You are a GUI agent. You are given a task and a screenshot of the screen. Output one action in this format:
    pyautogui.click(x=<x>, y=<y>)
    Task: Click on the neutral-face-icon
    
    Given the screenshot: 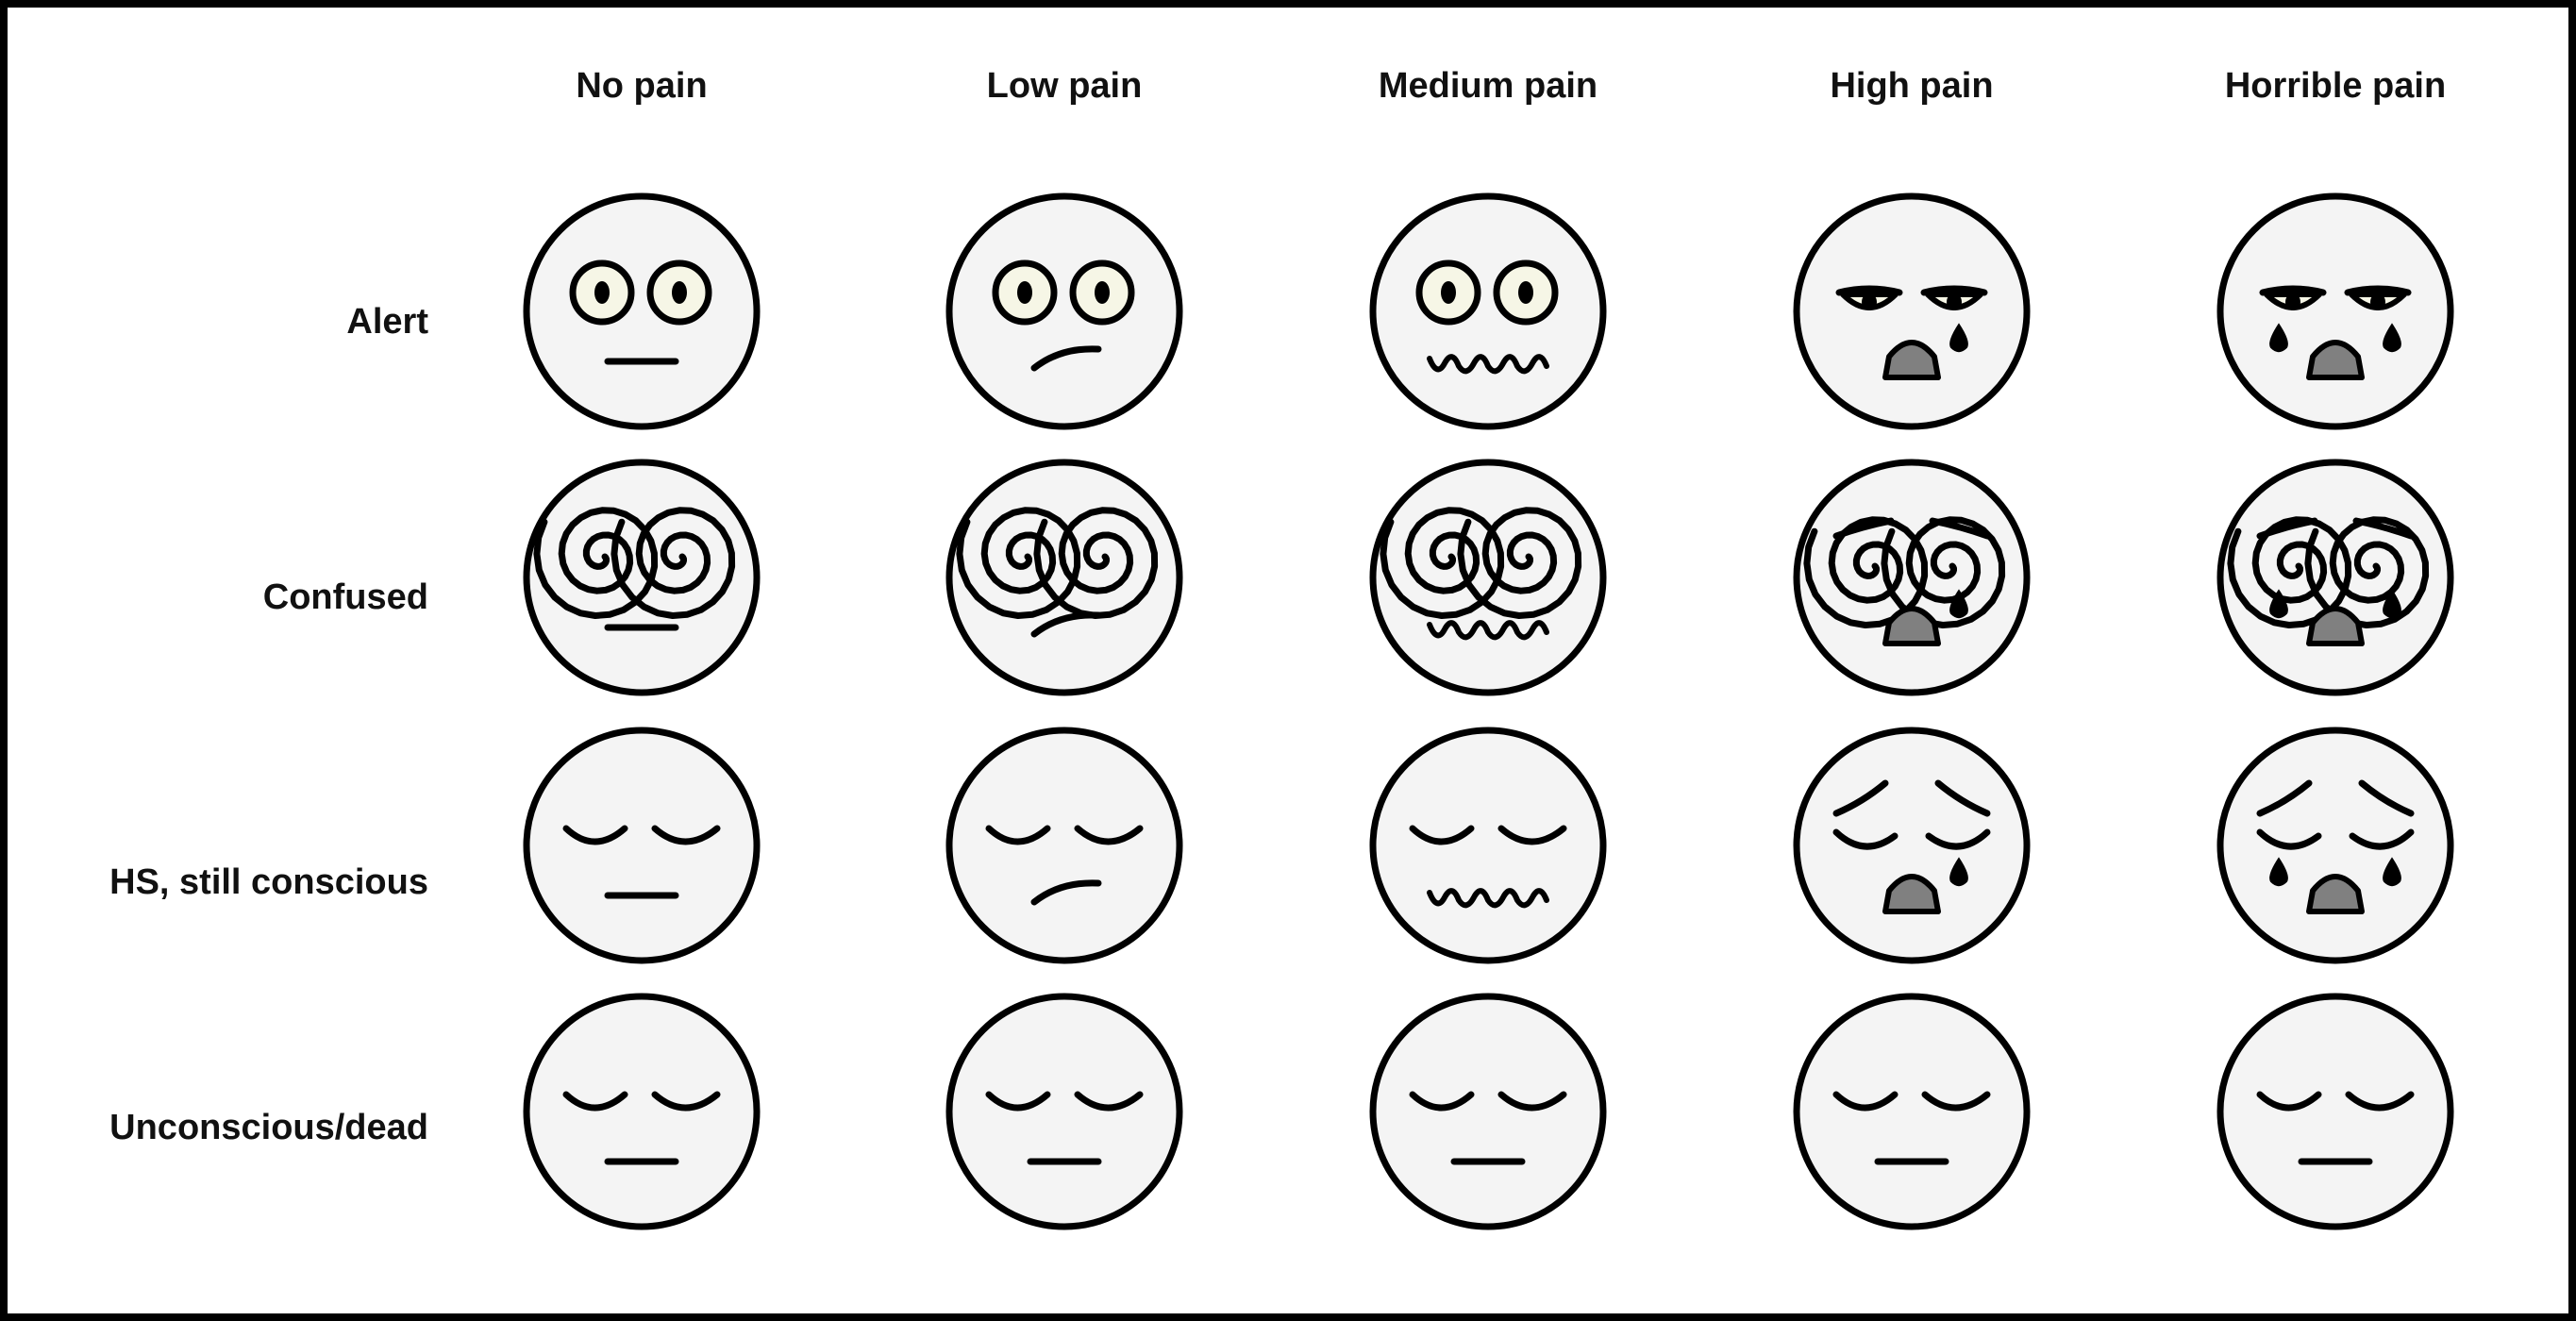 What is the action you would take?
    pyautogui.click(x=642, y=311)
    